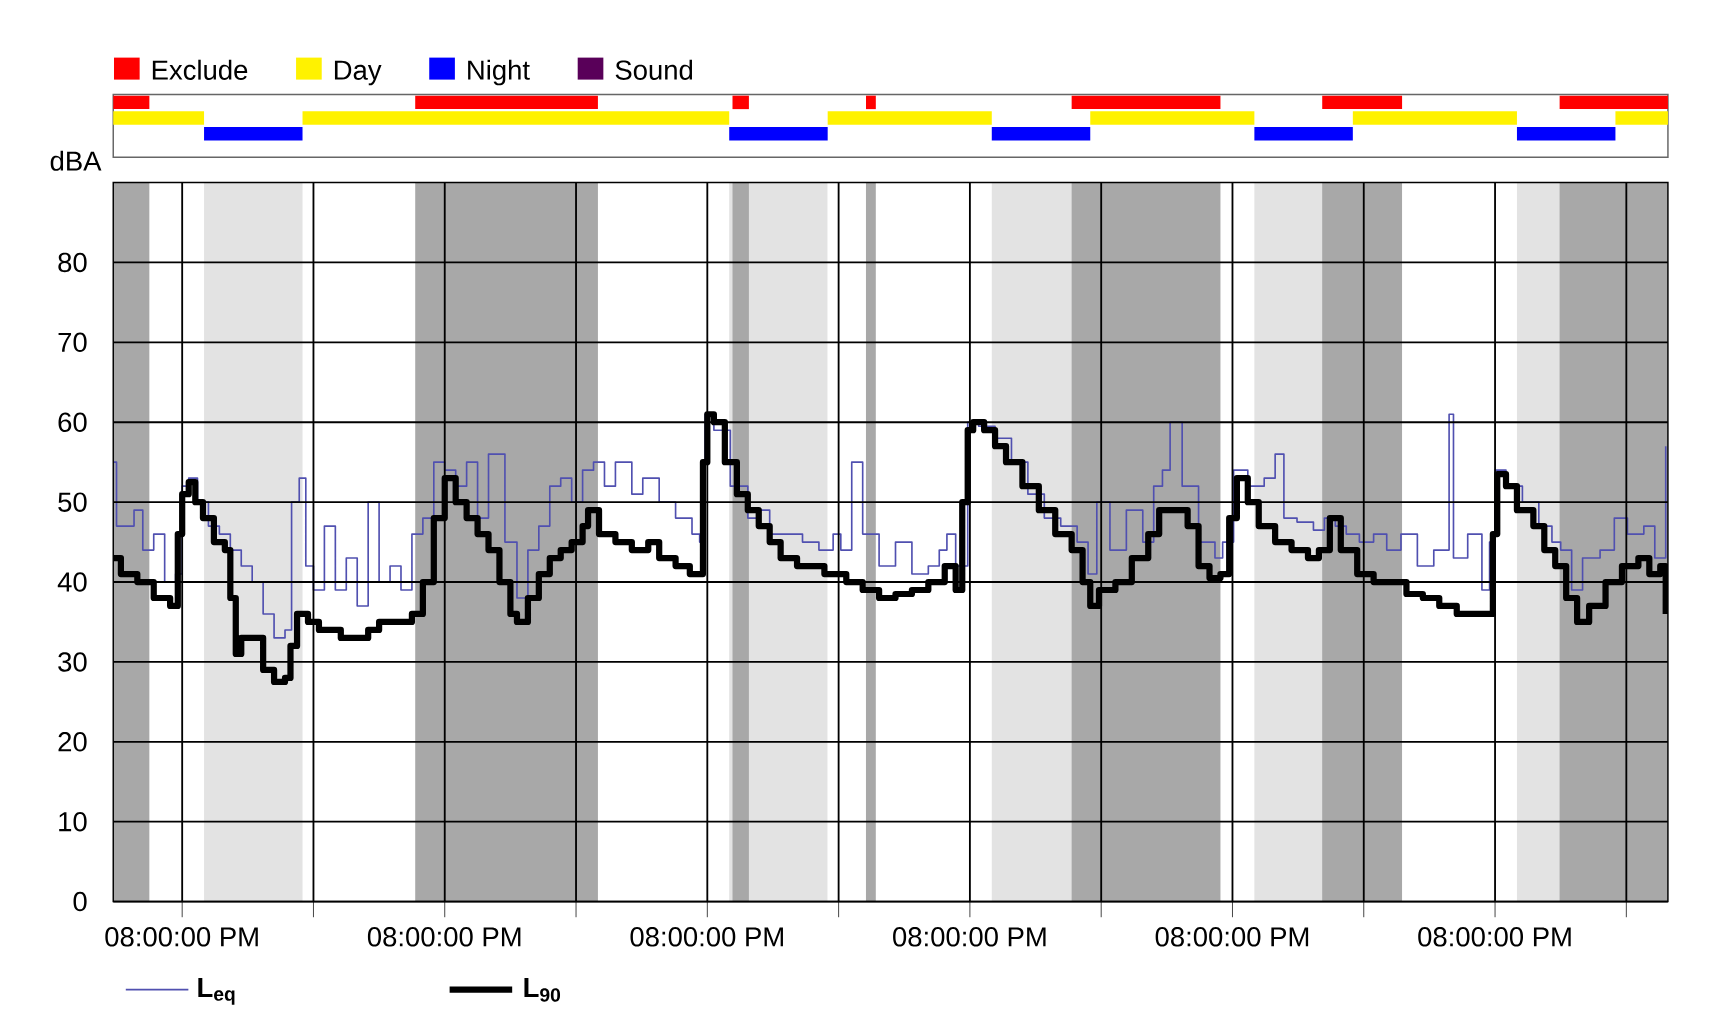 The width and height of the screenshot is (1724, 1026). What do you see at coordinates (72, 342) in the screenshot?
I see `y-tick-label: 70` at bounding box center [72, 342].